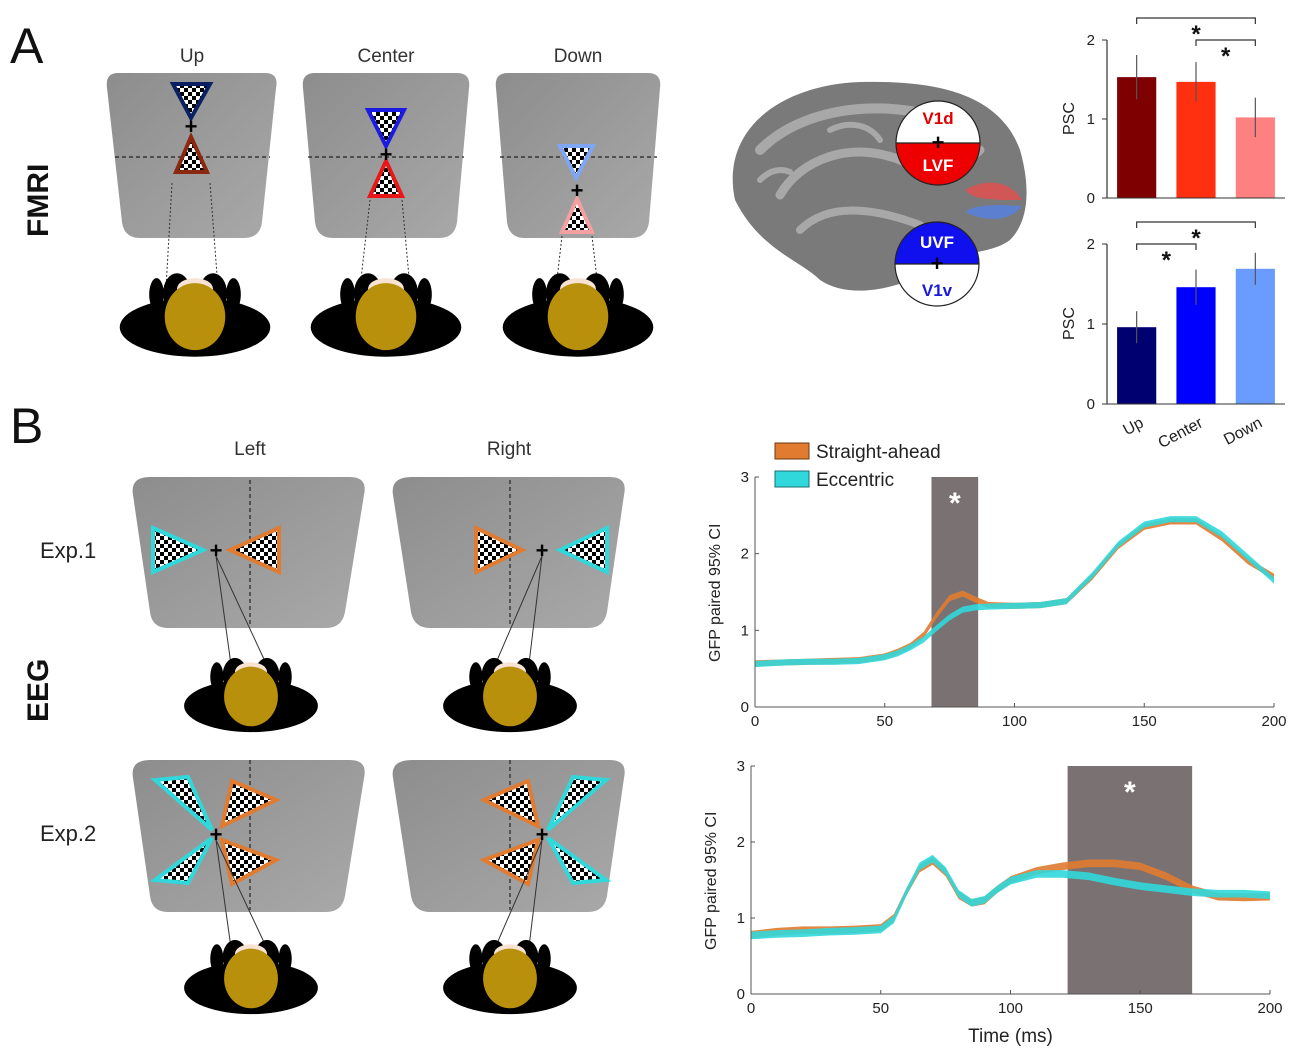 The height and width of the screenshot is (1054, 1314). What do you see at coordinates (1173, 112) in the screenshot?
I see `psc-bar-chart-lvf: 0 1 2 PSC * *` at bounding box center [1173, 112].